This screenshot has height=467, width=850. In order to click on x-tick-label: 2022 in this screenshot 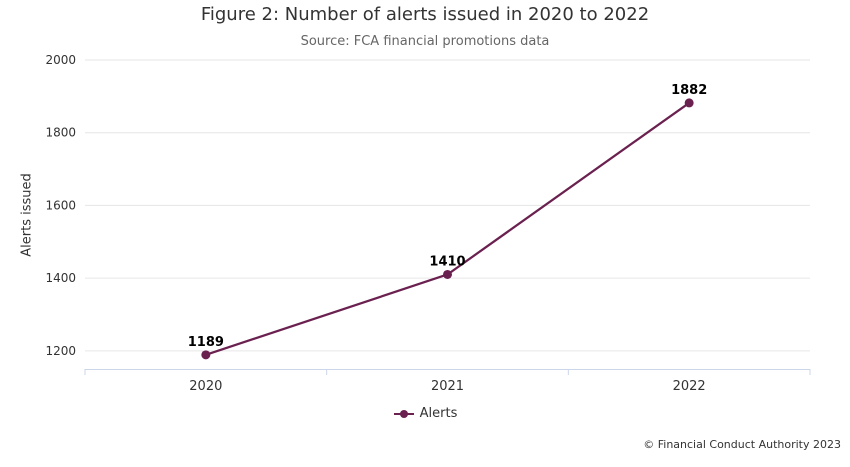, I will do `click(689, 386)`.